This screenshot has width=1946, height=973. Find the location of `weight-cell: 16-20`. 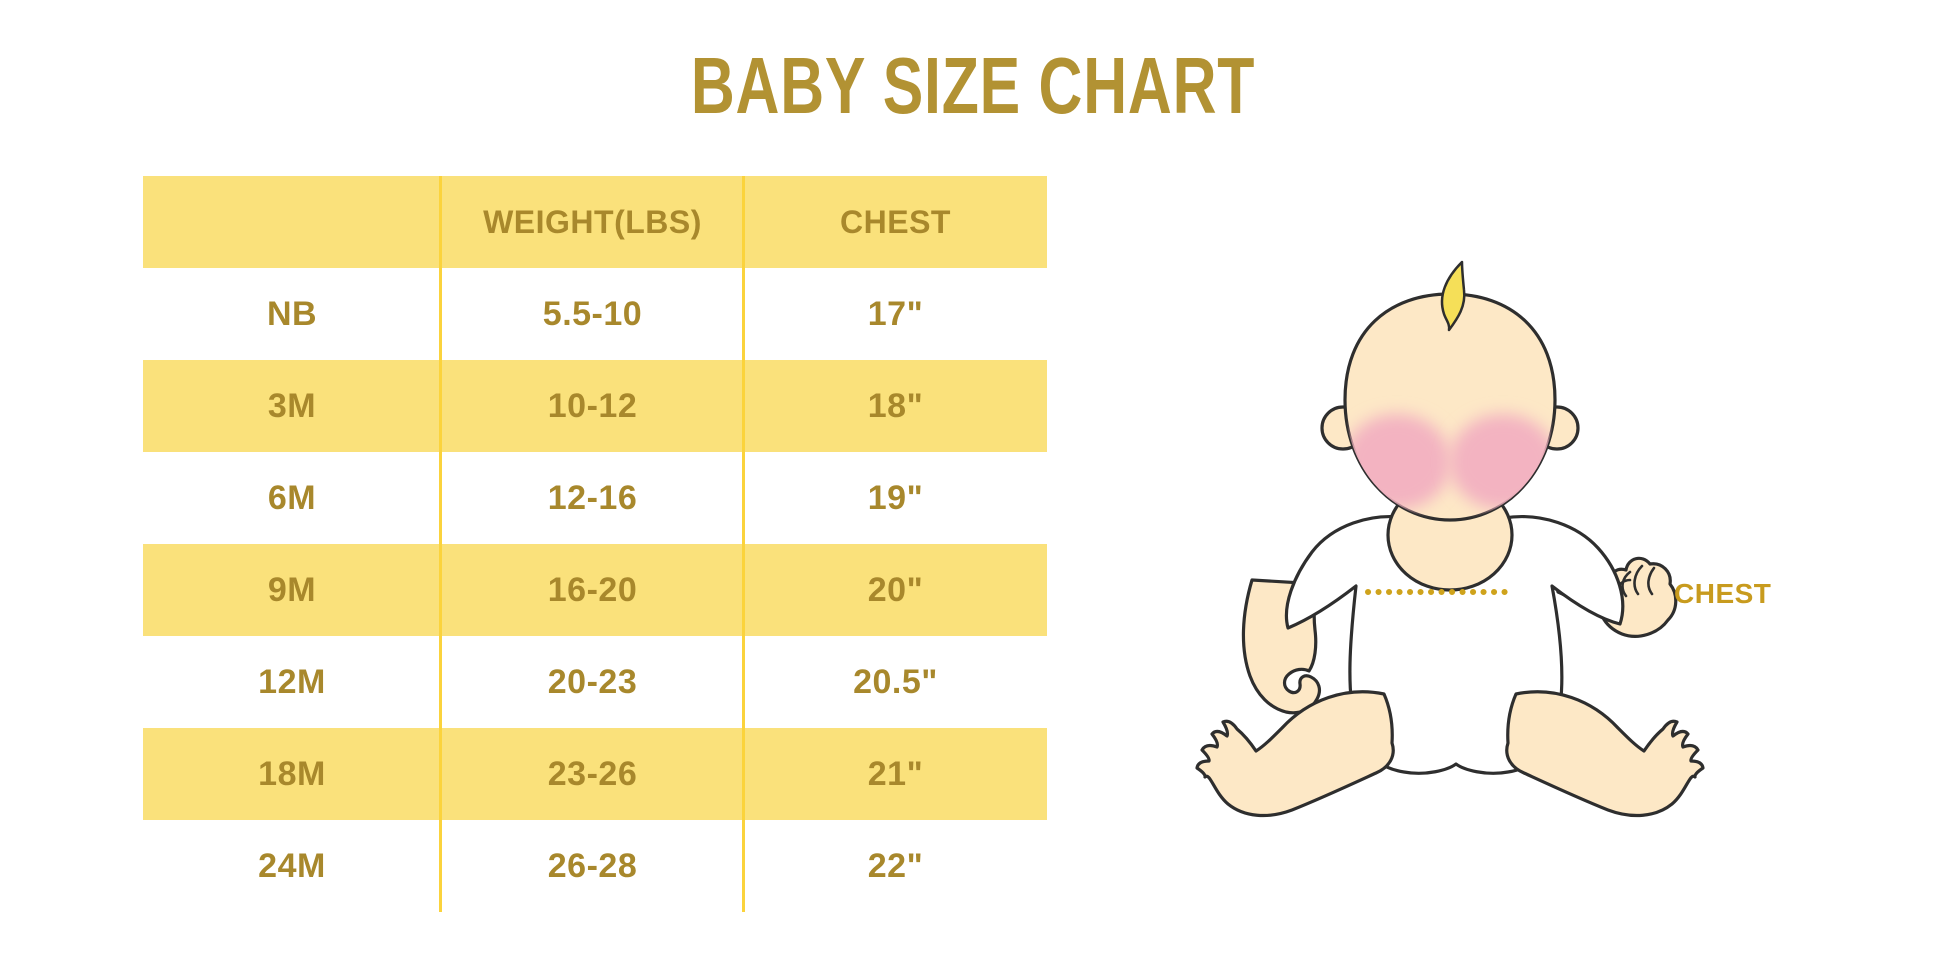

weight-cell: 16-20 is located at coordinates (592, 589).